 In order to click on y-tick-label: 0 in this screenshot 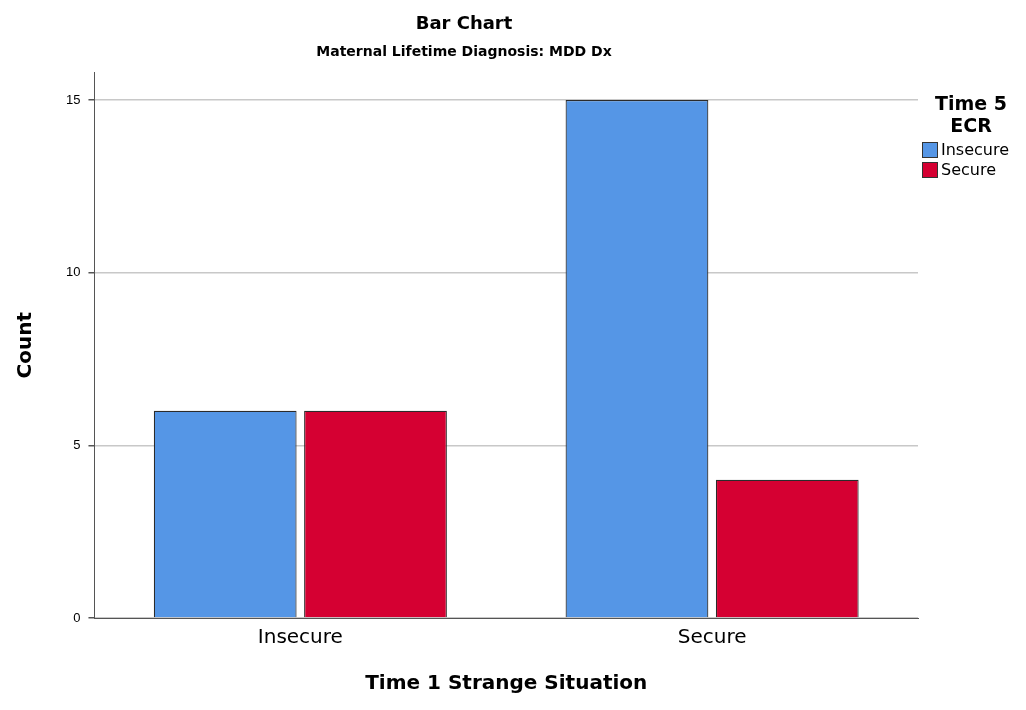, I will do `click(77, 617)`.